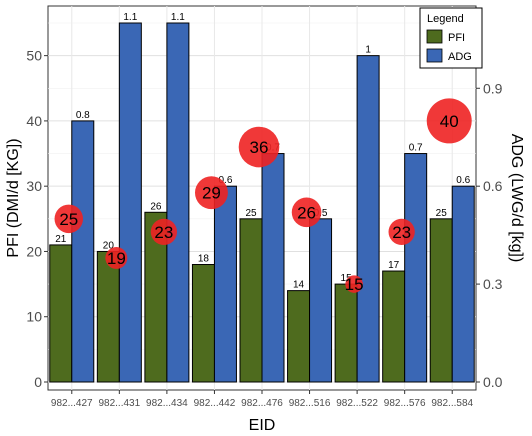 Image resolution: width=532 pixels, height=436 pixels. What do you see at coordinates (299, 285) in the screenshot?
I see `data-label-pfi: 14` at bounding box center [299, 285].